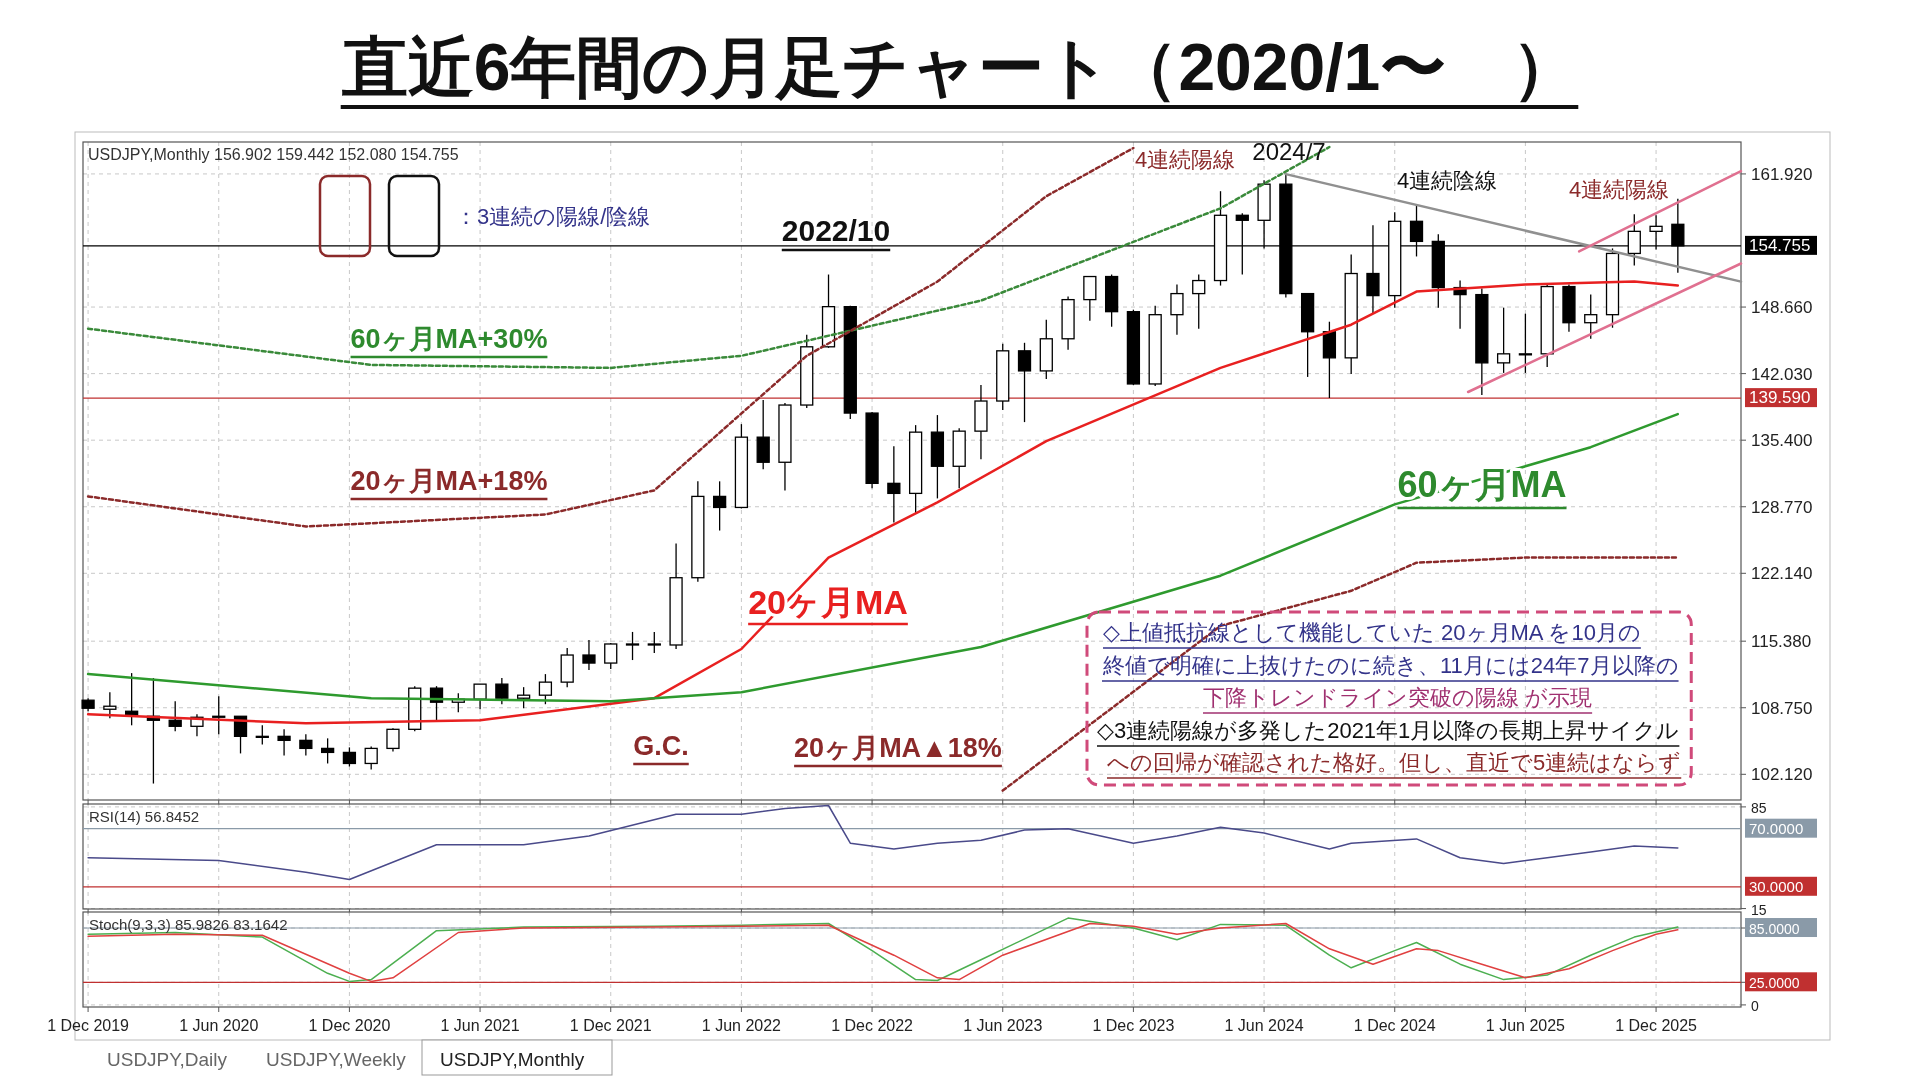 Image resolution: width=1920 pixels, height=1080 pixels. Describe the element at coordinates (1133, 1025) in the screenshot. I see `x-tick-label: 1 Dec 2023` at that location.